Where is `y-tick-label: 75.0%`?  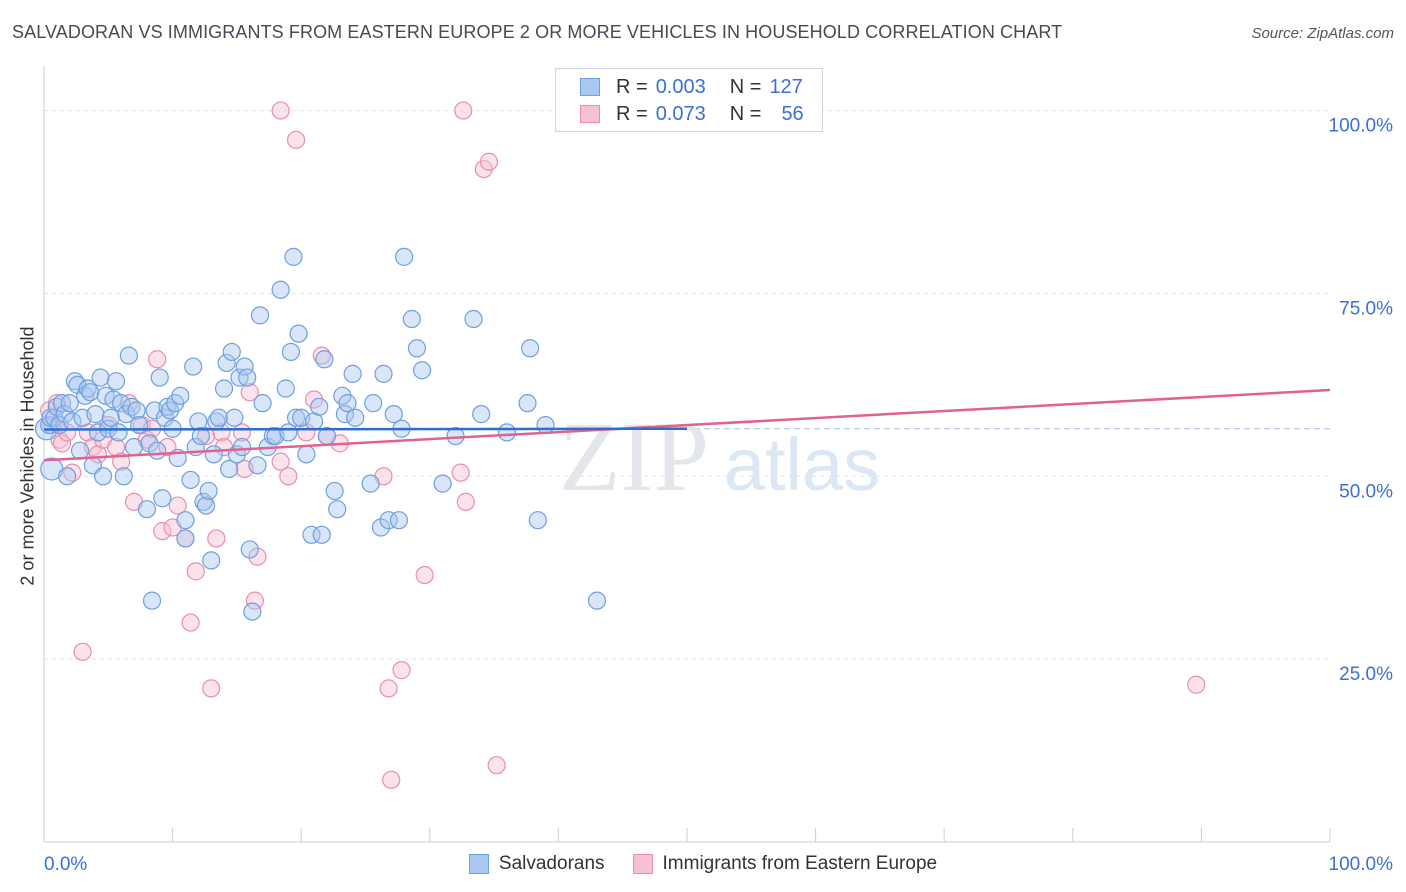
y-tick-label: 75.0% is located at coordinates (1366, 308).